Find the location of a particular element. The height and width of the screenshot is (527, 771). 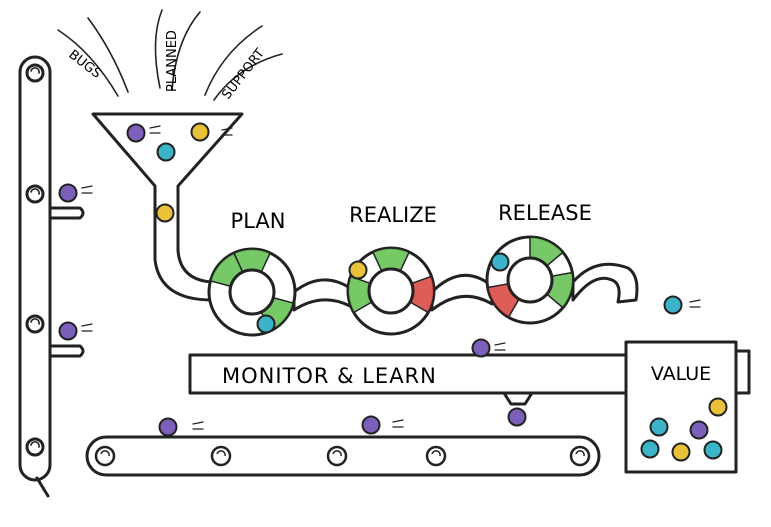

conveyor-foot is located at coordinates (42, 487).